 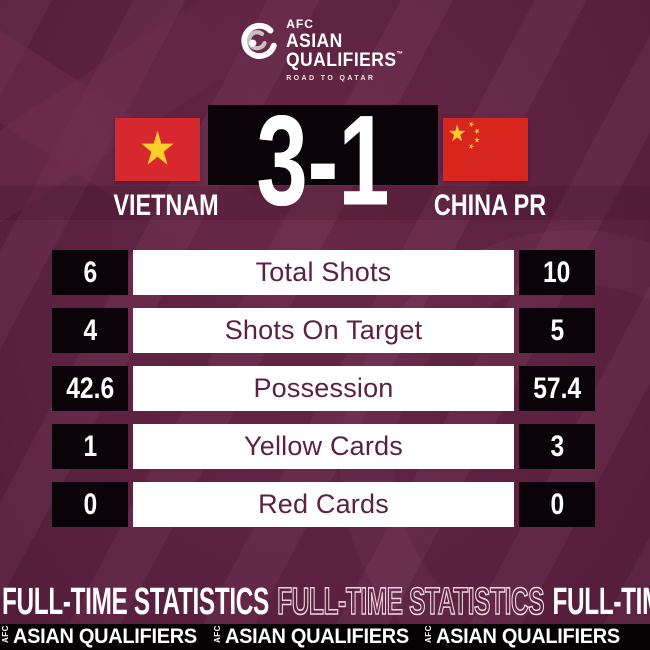 I want to click on away-stat-value: 5, so click(x=557, y=330).